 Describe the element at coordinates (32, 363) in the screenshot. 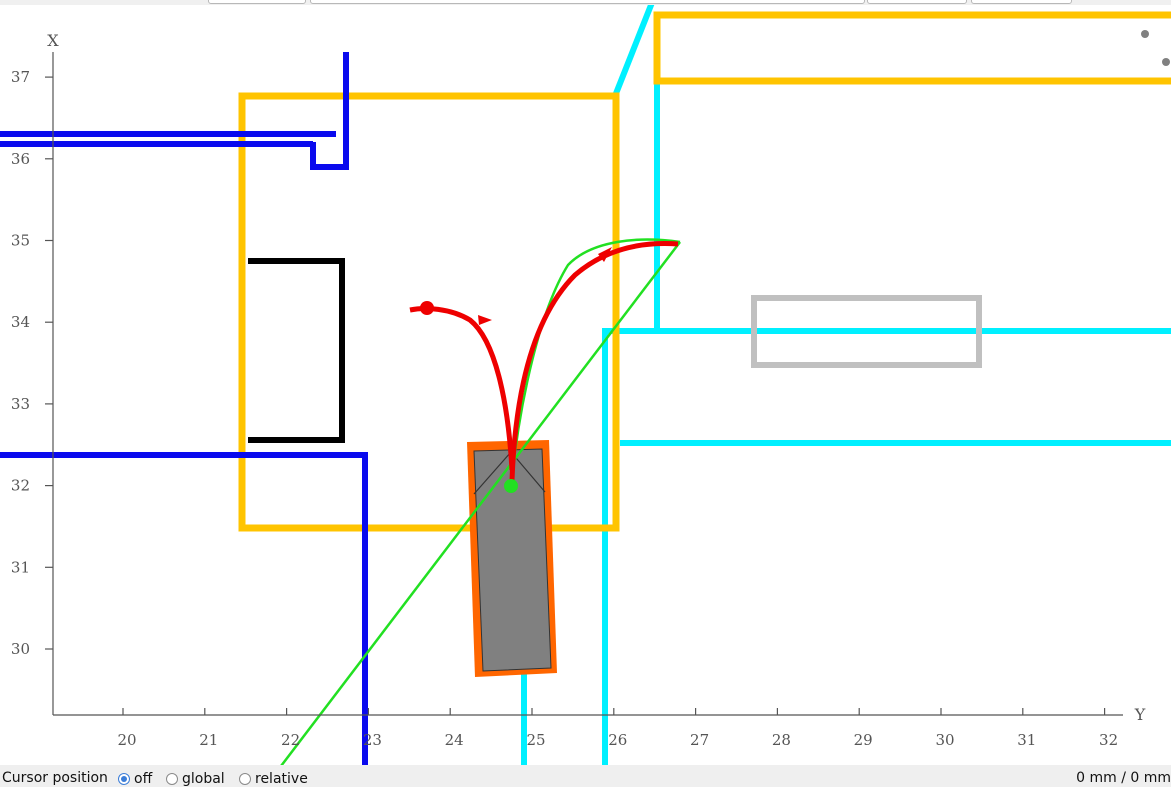

I see `x-axis-ticks: 30 31 32 33 34 35 36 37` at that location.